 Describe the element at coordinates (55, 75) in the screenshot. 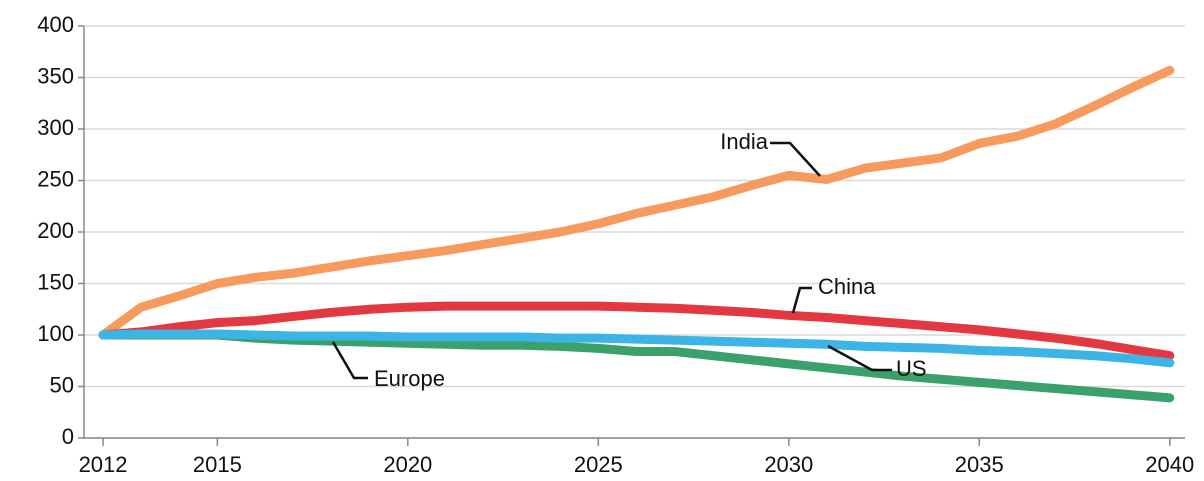

I see `y-tick-label: 350` at that location.